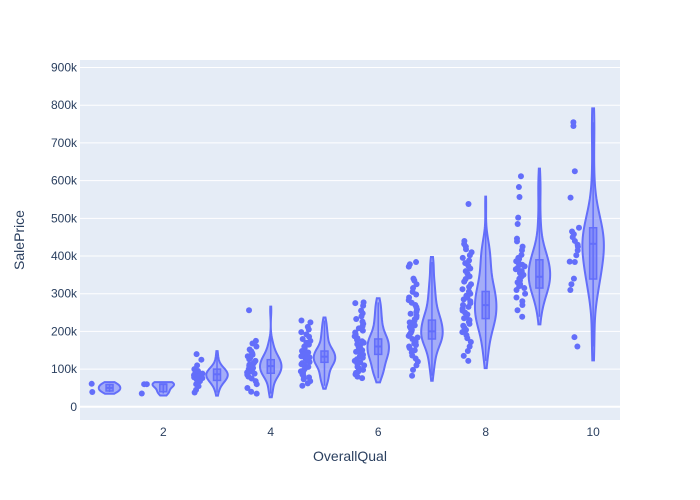  I want to click on y-tick-label: 200k, so click(64, 331).